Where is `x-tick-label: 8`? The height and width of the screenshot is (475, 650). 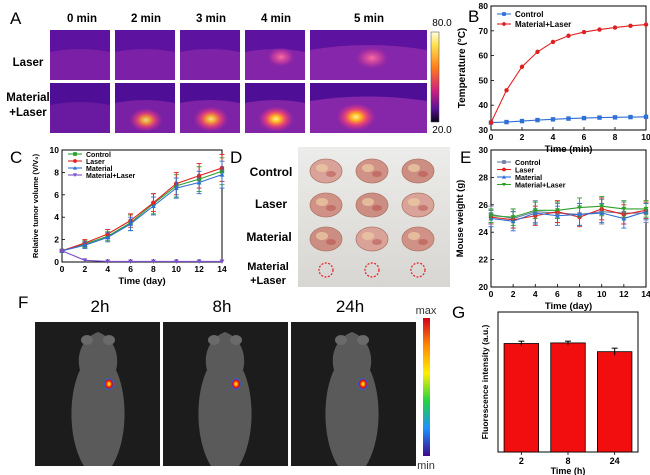 x-tick-label: 8 is located at coordinates (615, 137).